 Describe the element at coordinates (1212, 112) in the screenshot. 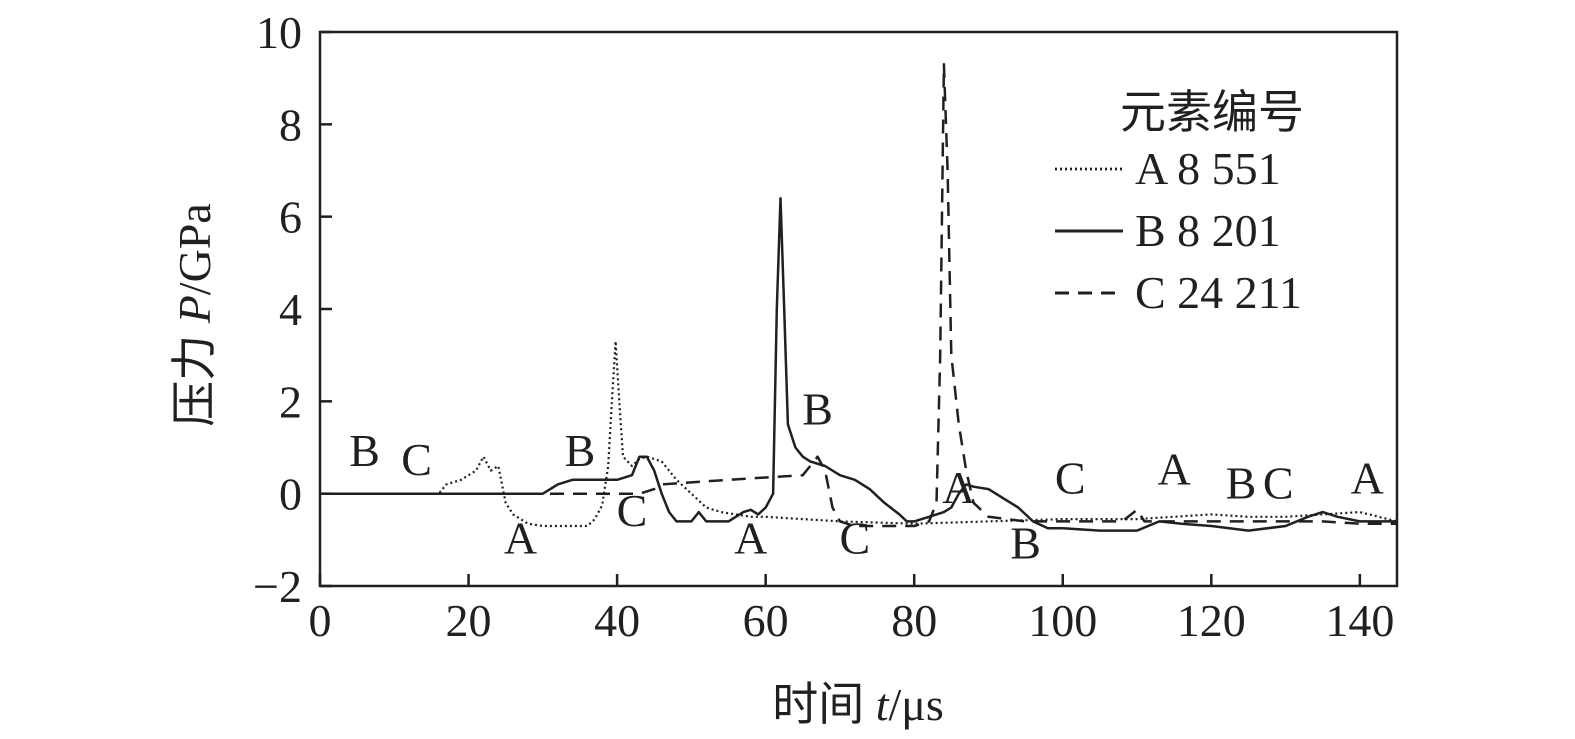

I see `legend-title: 元素编号` at that location.